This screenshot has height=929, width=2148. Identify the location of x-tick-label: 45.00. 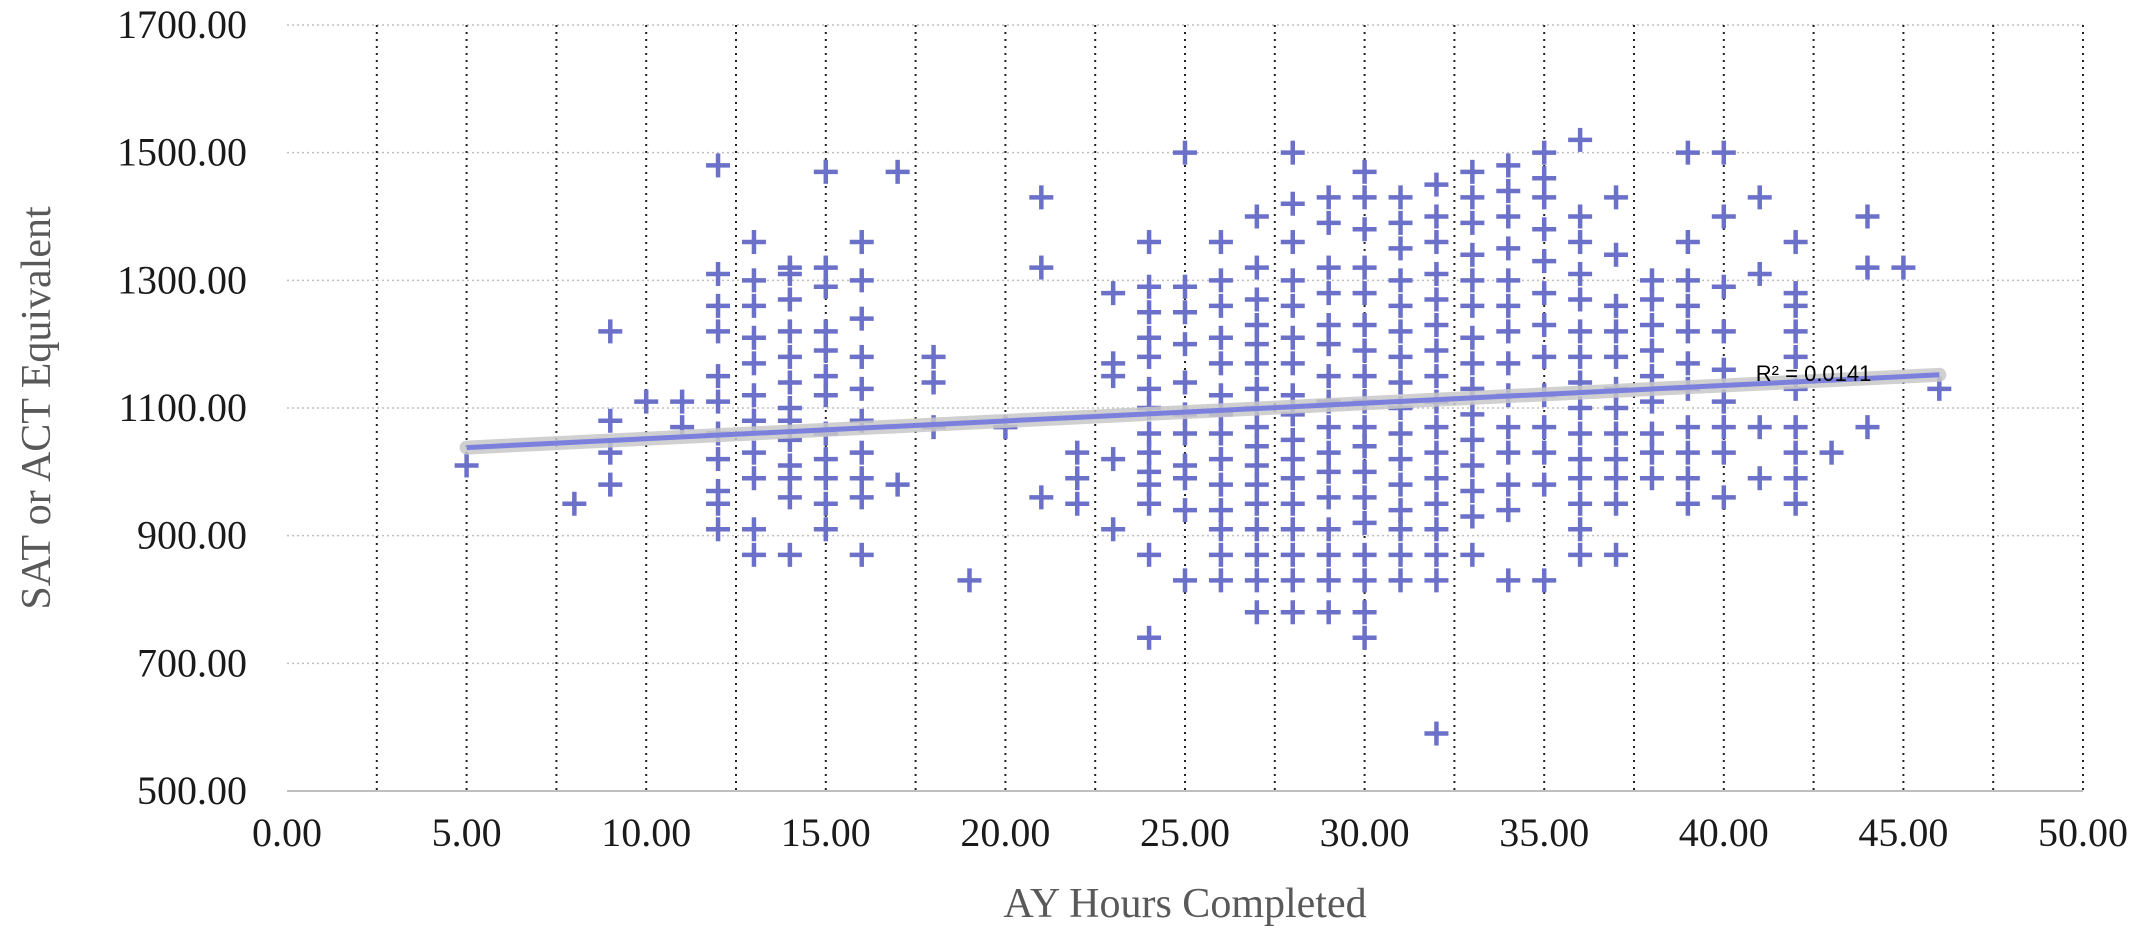
(1903, 832).